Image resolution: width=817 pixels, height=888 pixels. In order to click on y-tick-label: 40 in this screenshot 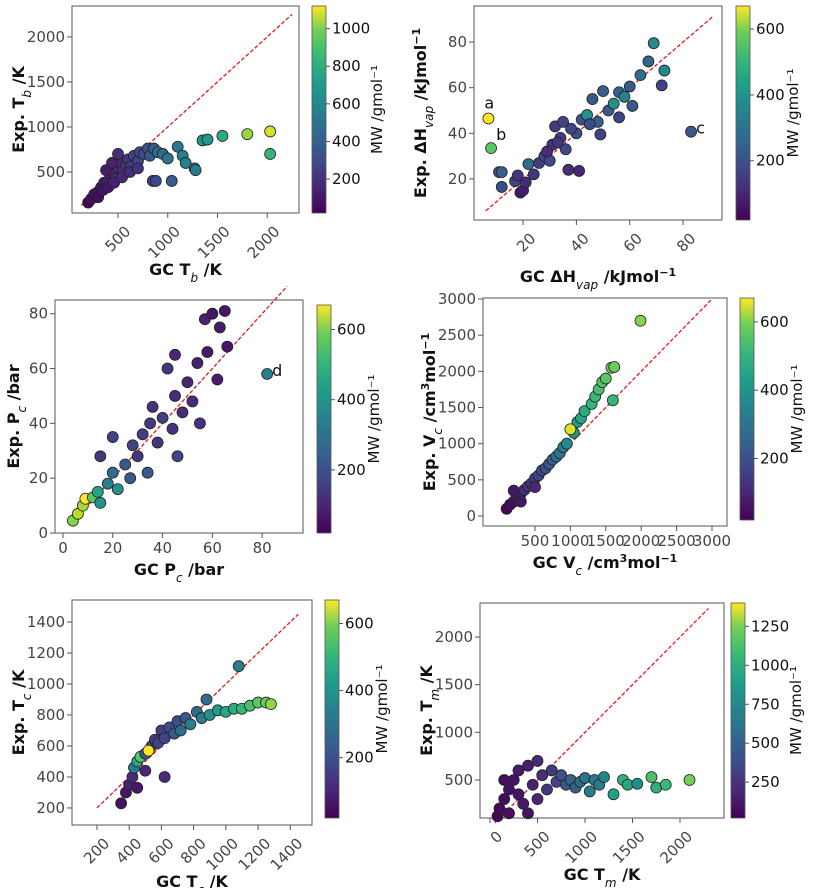, I will do `click(38, 423)`.